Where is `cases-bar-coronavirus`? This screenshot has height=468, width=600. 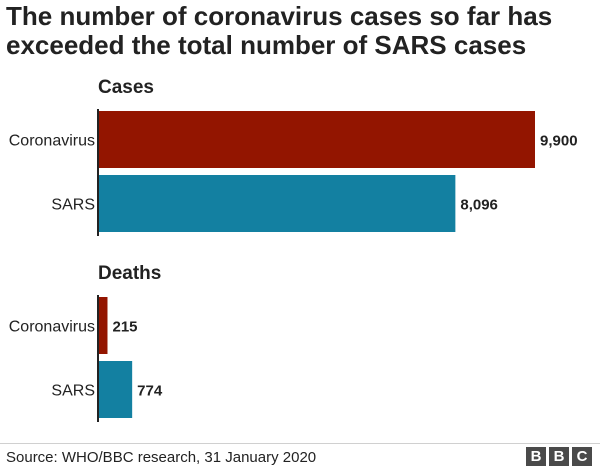 cases-bar-coronavirus is located at coordinates (316, 139).